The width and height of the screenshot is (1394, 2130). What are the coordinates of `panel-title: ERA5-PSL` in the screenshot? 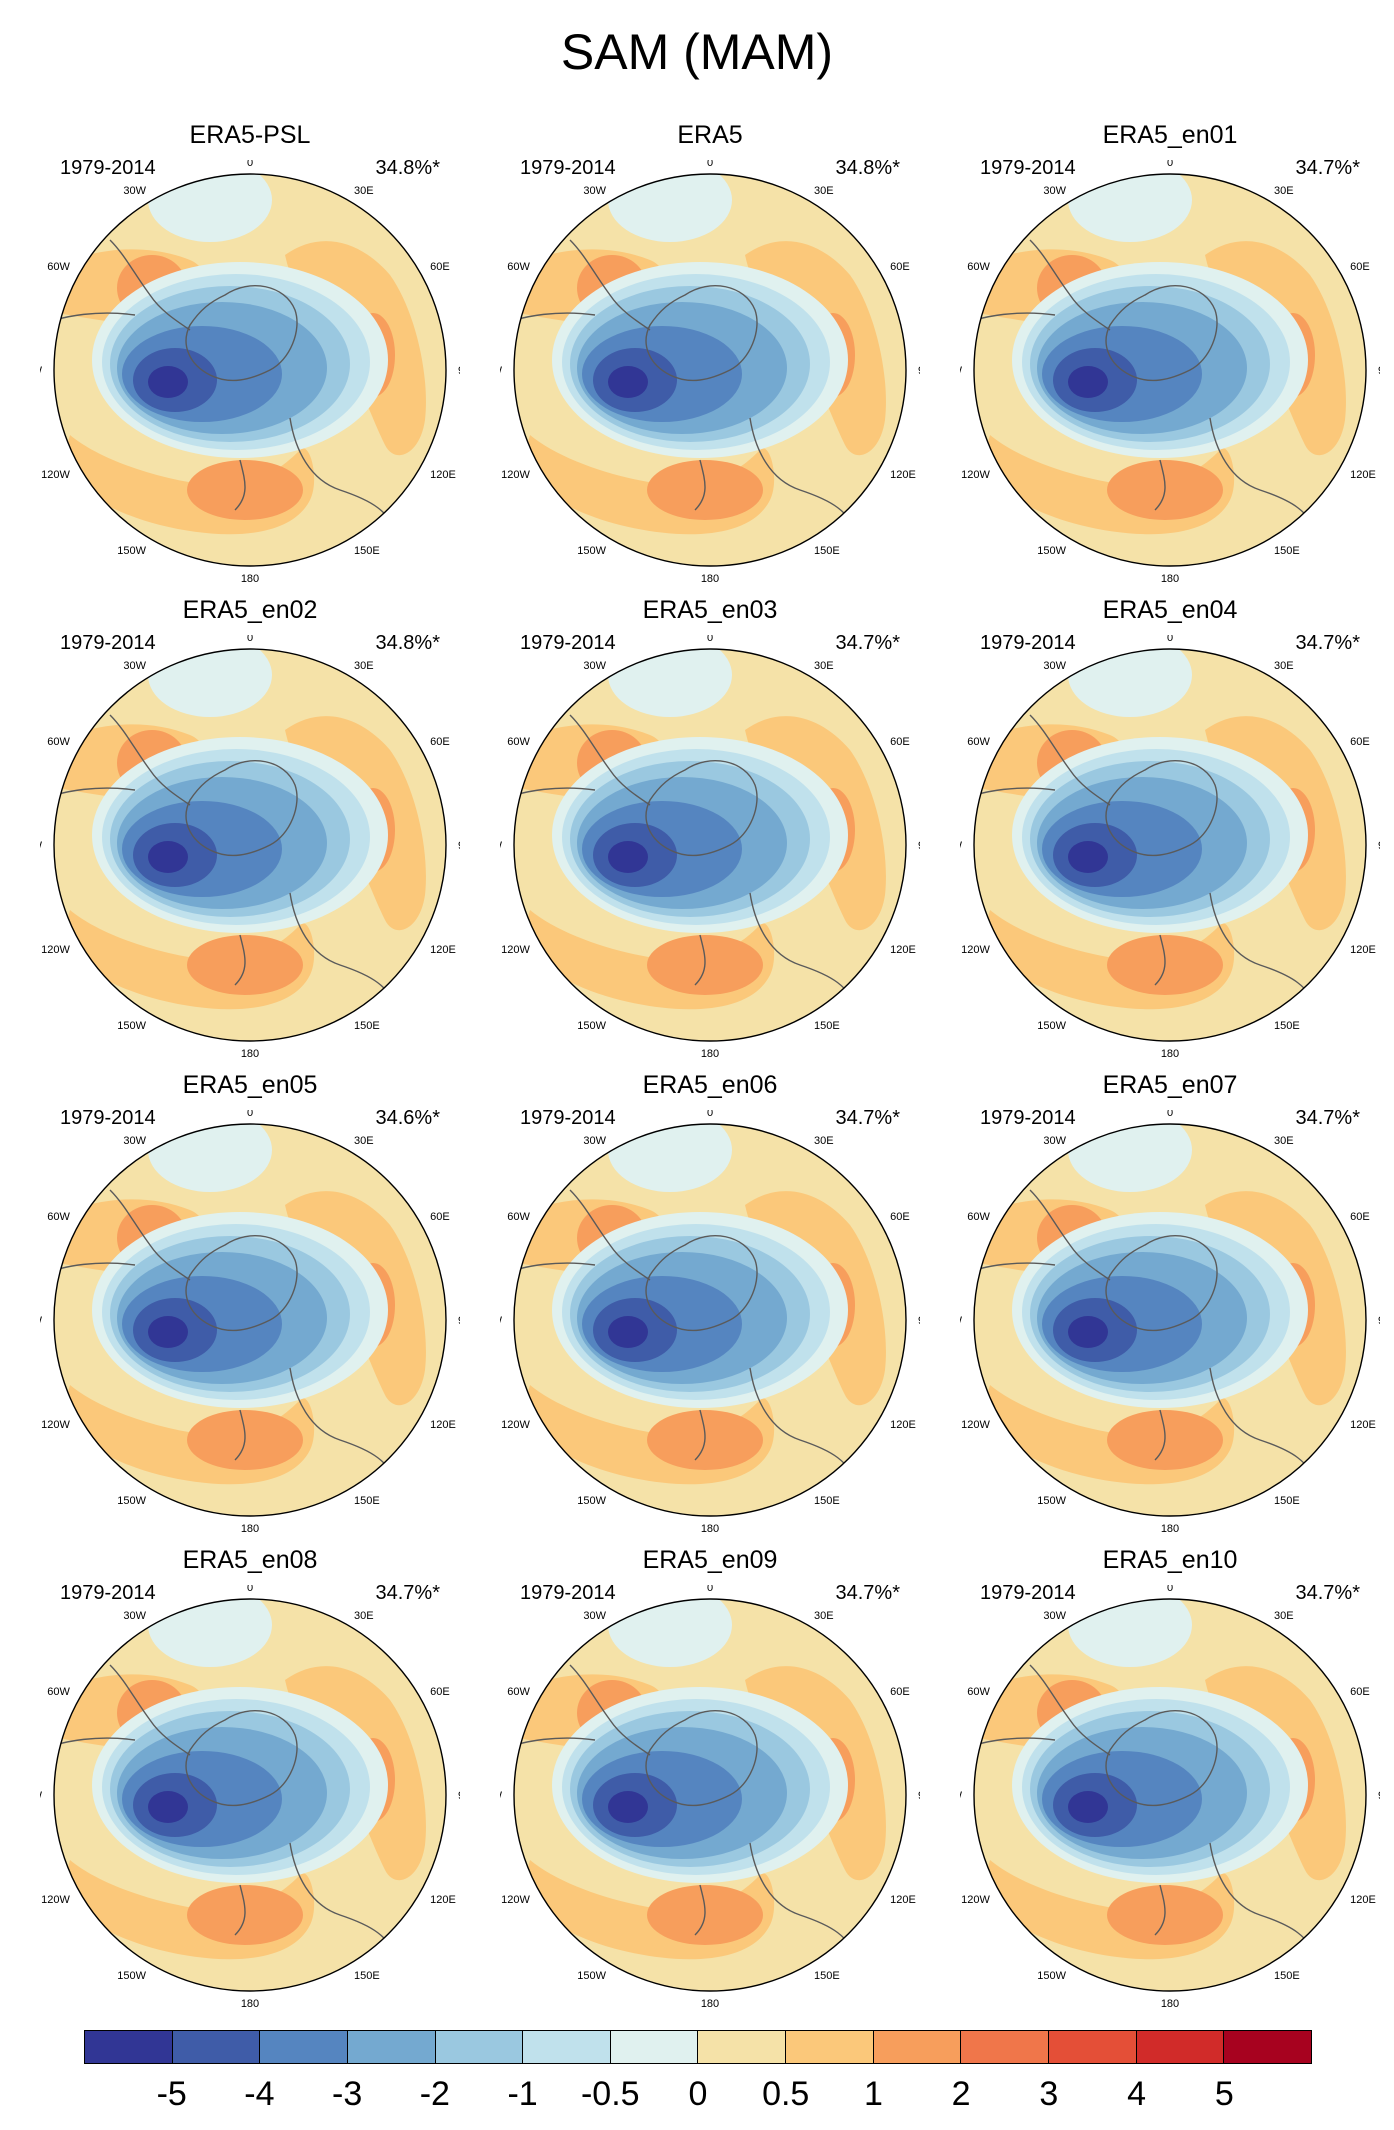 It's located at (250, 135).